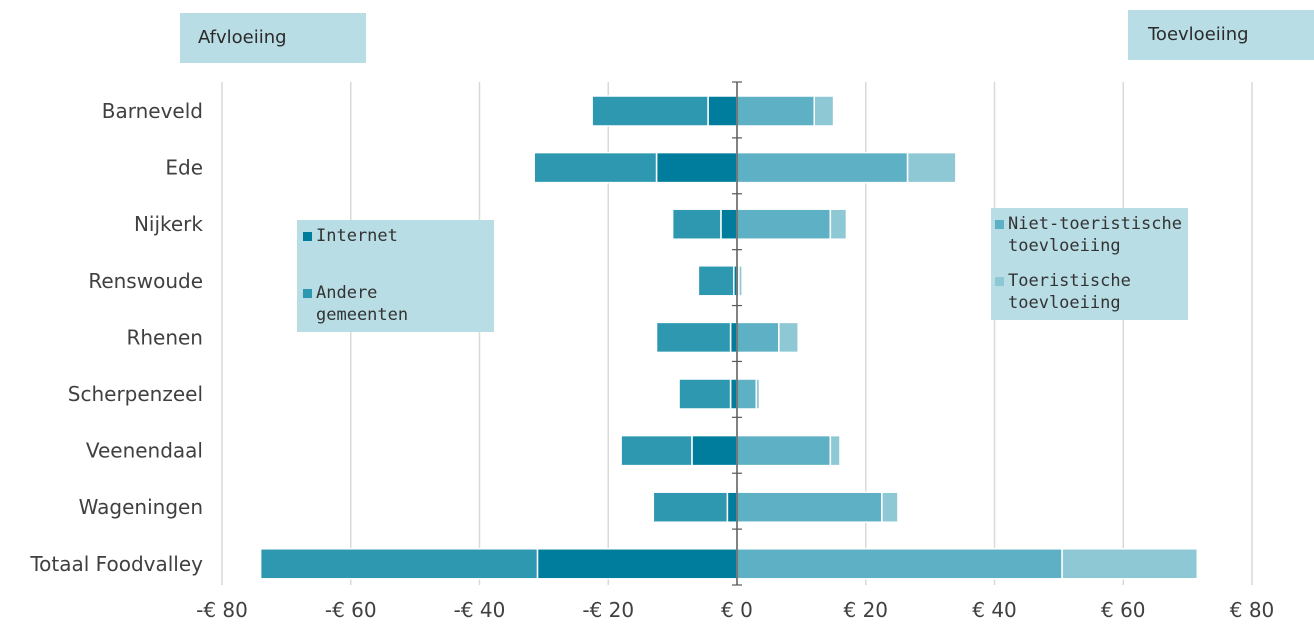 The height and width of the screenshot is (625, 1314). I want to click on x-tick-label: € 80, so click(1252, 610).